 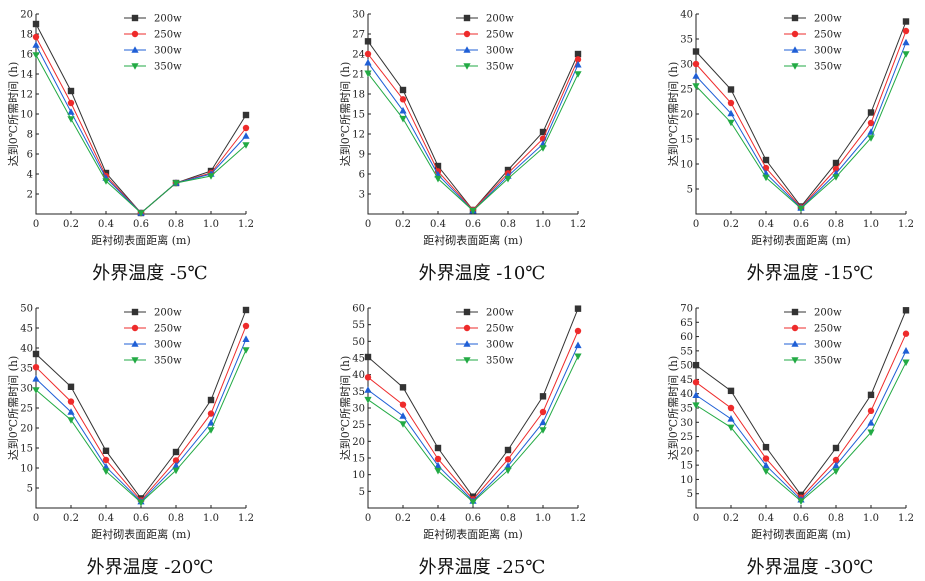 What do you see at coordinates (686, 90) in the screenshot?
I see `y-tick-label: 25` at bounding box center [686, 90].